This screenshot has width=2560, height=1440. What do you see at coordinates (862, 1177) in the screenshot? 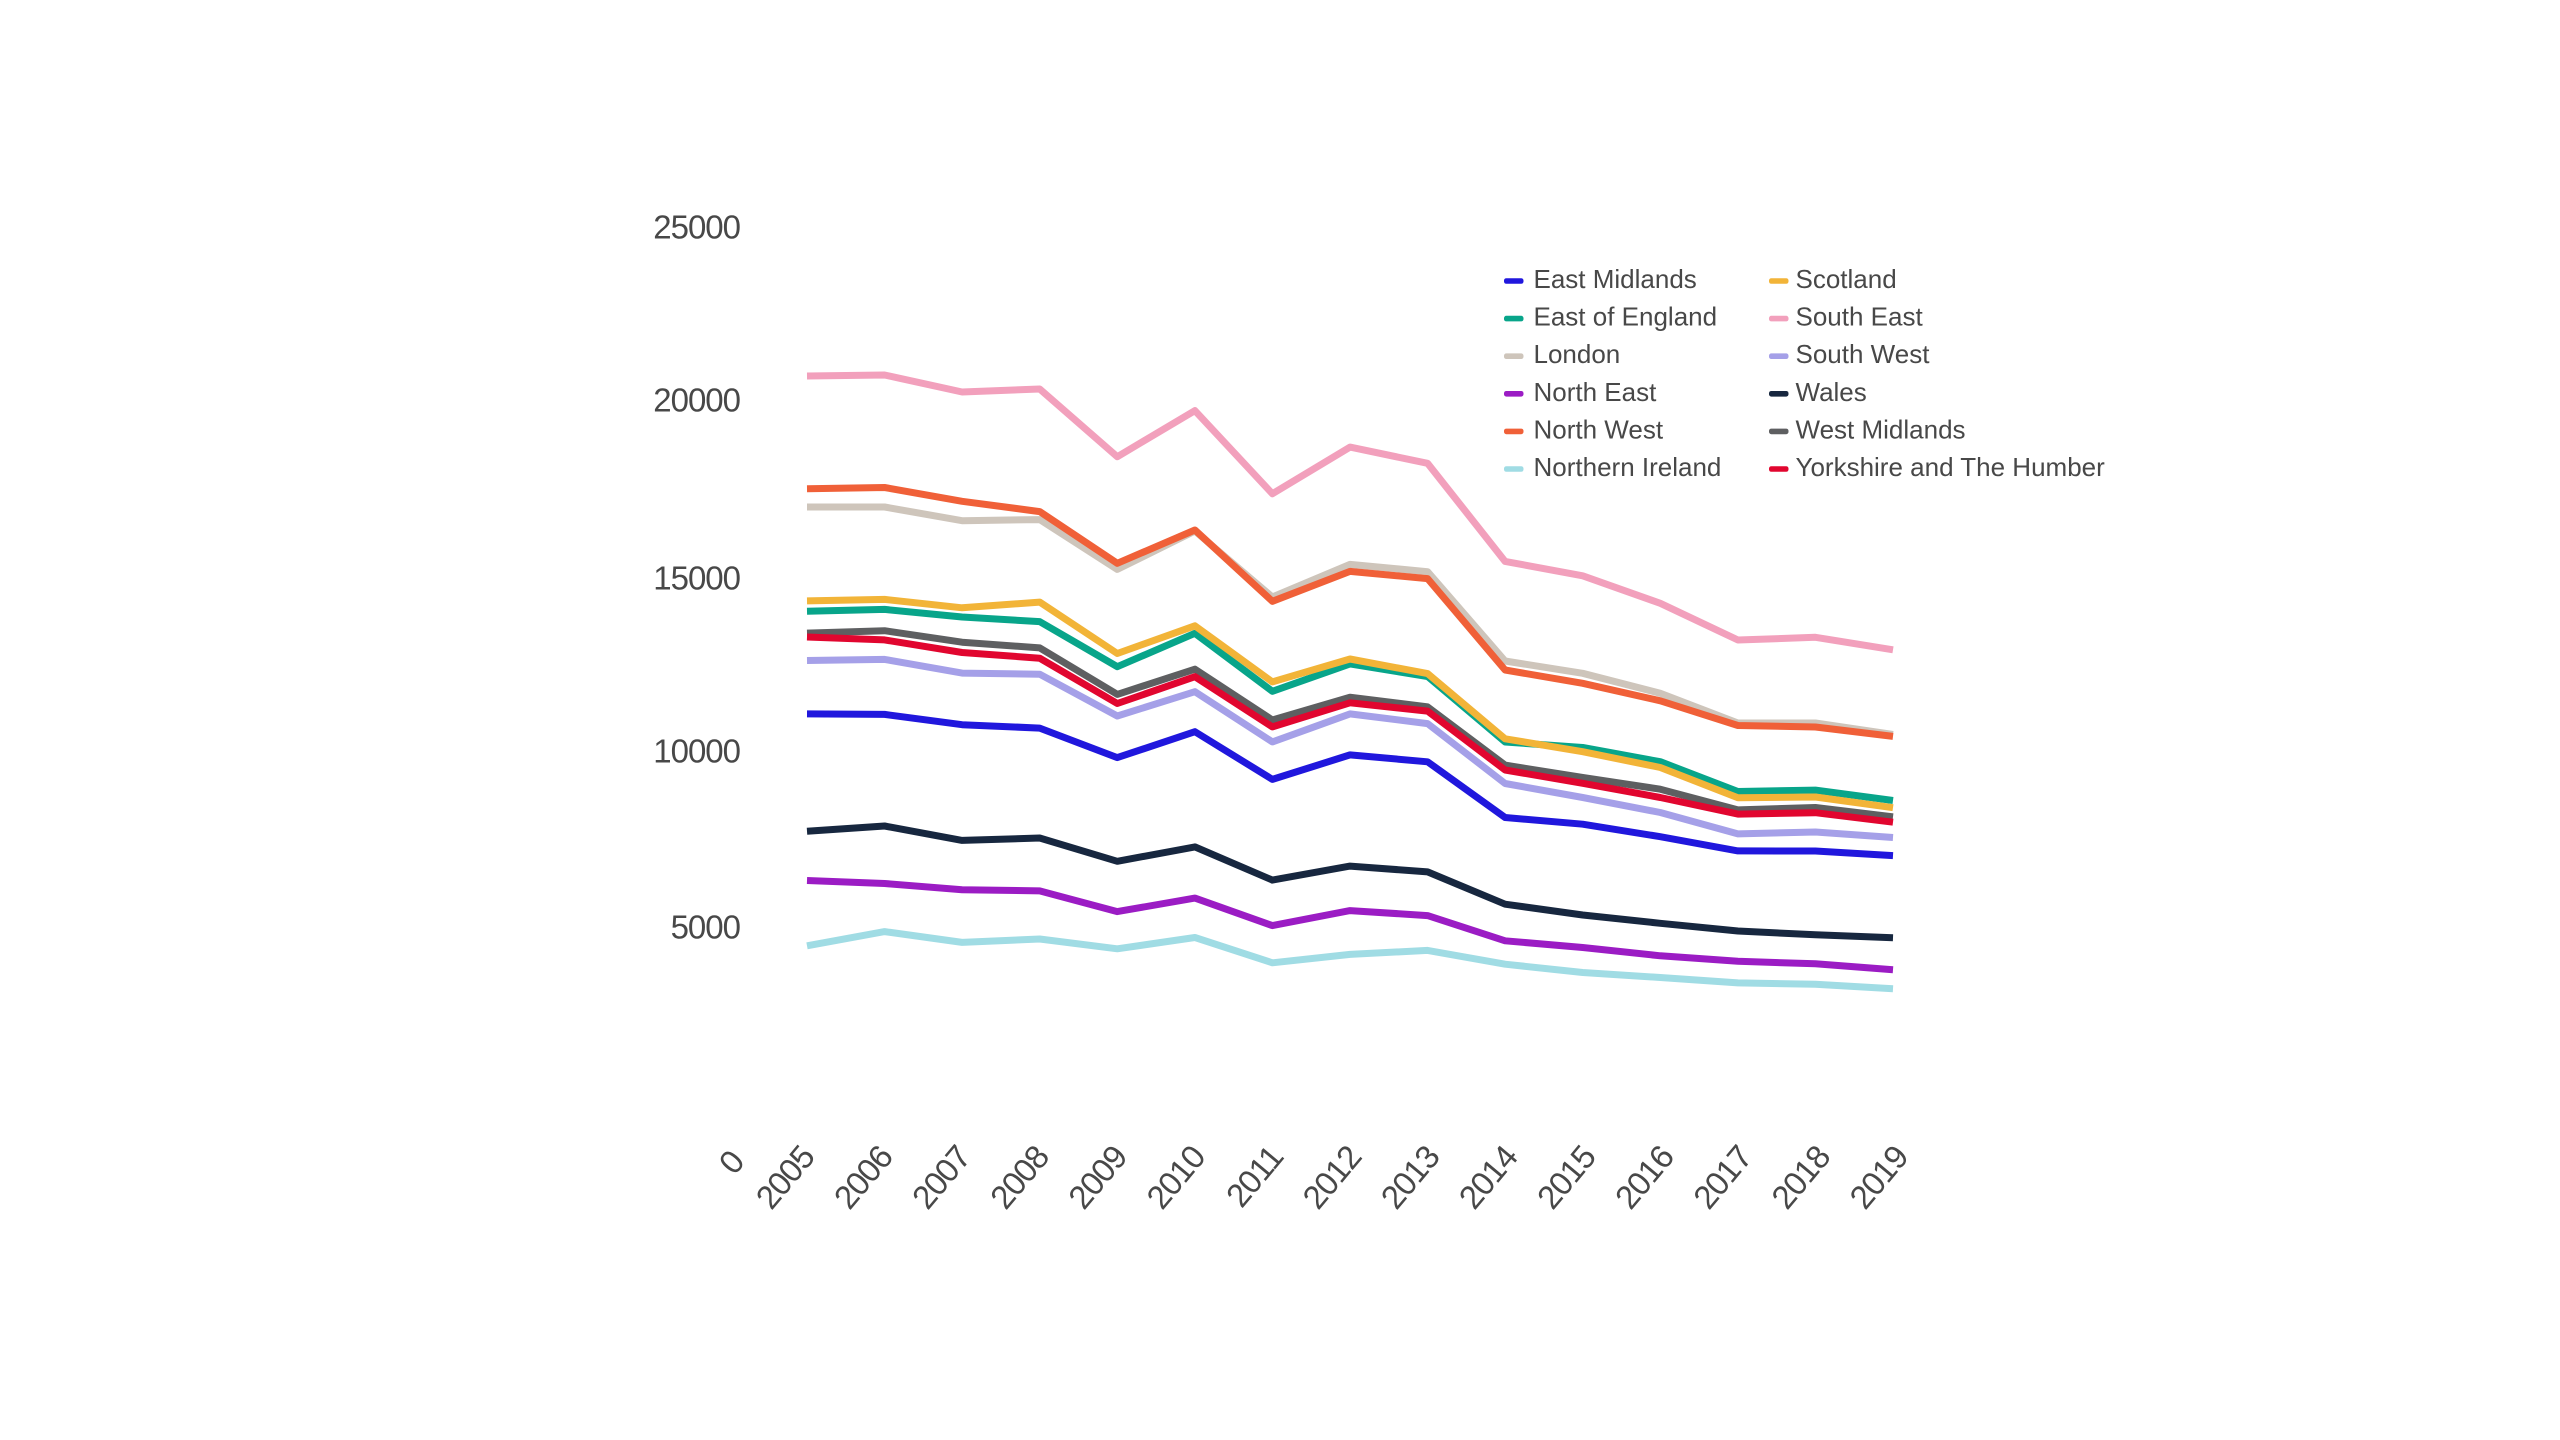
I see `svg-text: 2006` at bounding box center [862, 1177].